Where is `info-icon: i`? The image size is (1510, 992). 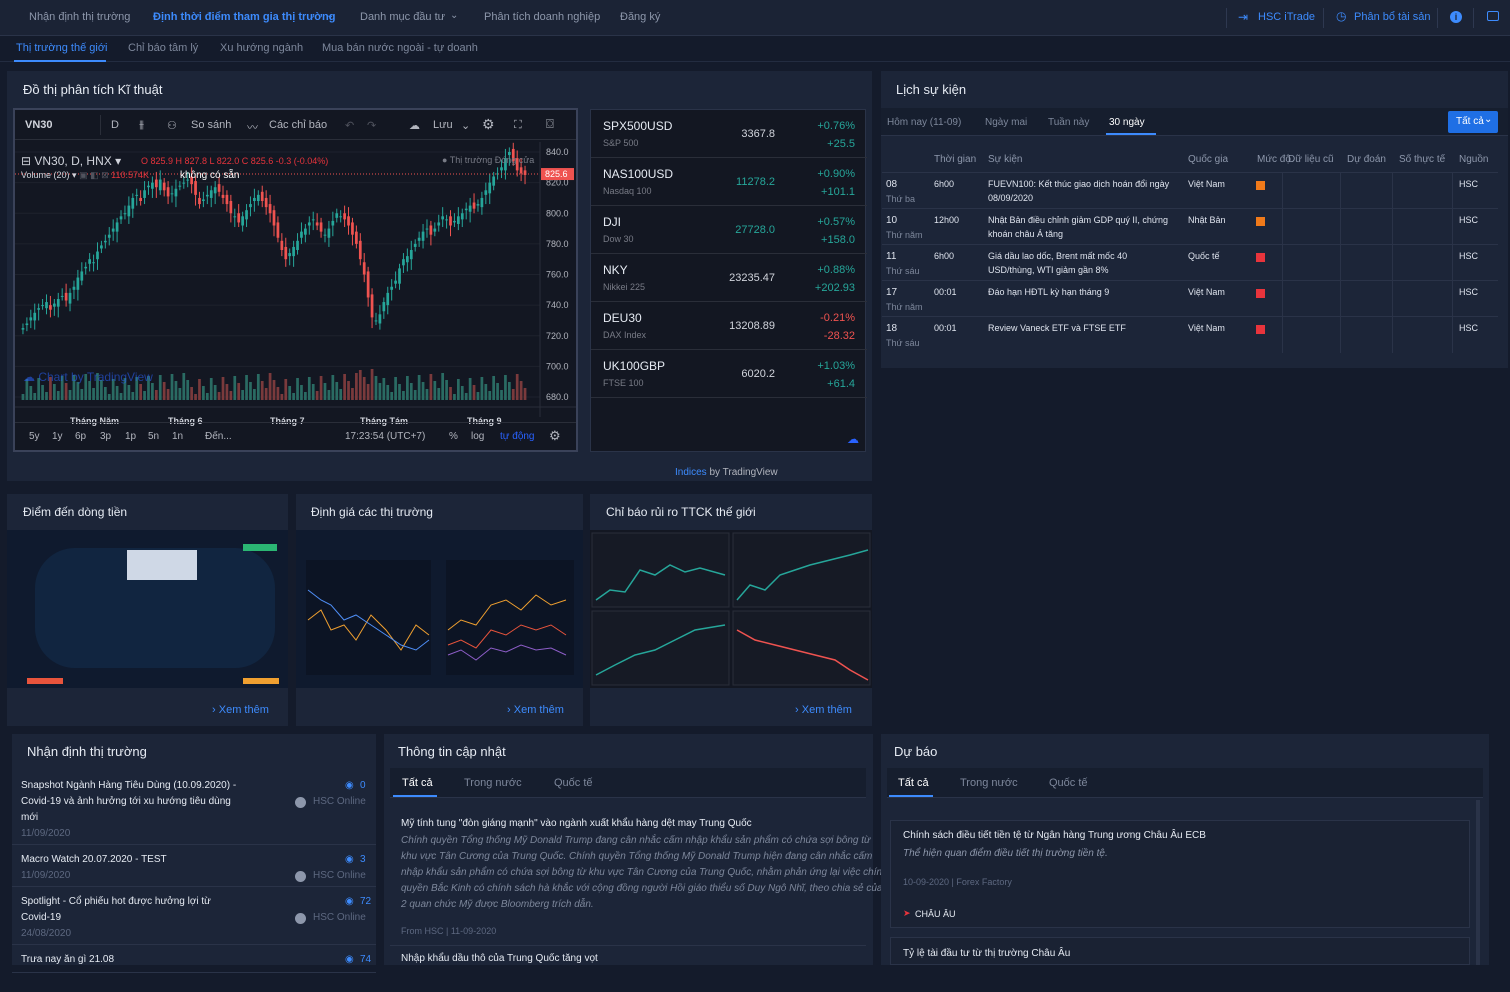 info-icon: i is located at coordinates (1456, 17).